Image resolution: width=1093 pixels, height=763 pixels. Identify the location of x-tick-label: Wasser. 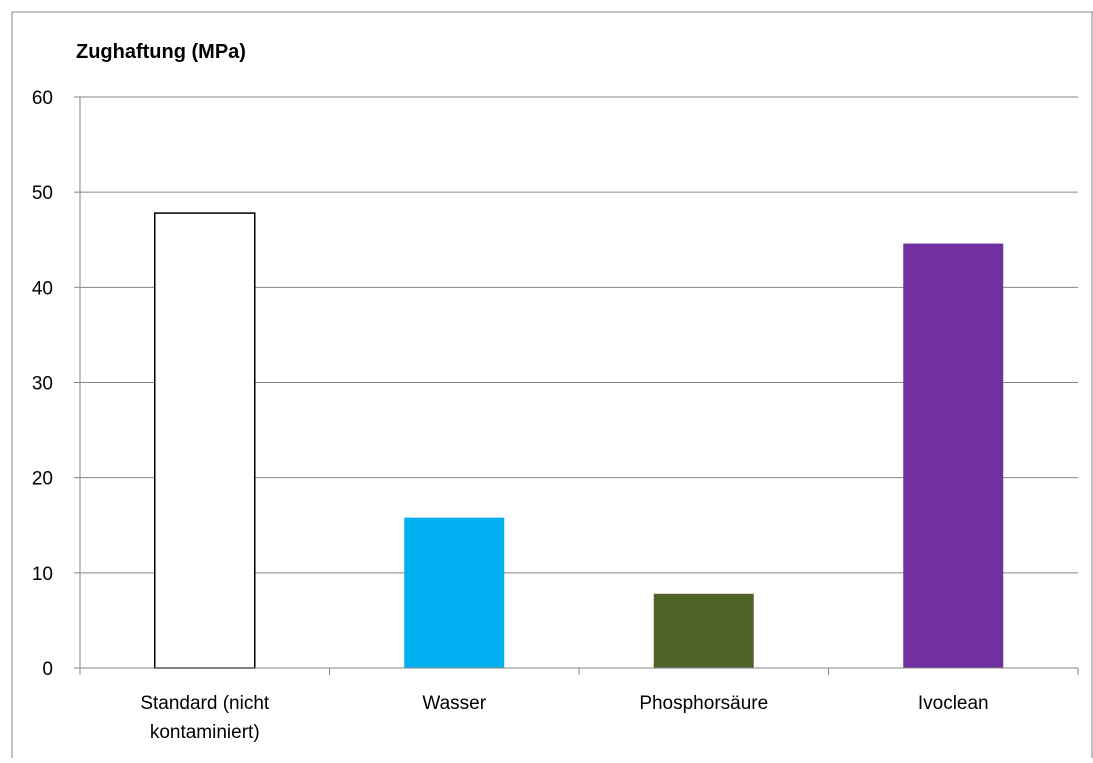
(454, 703).